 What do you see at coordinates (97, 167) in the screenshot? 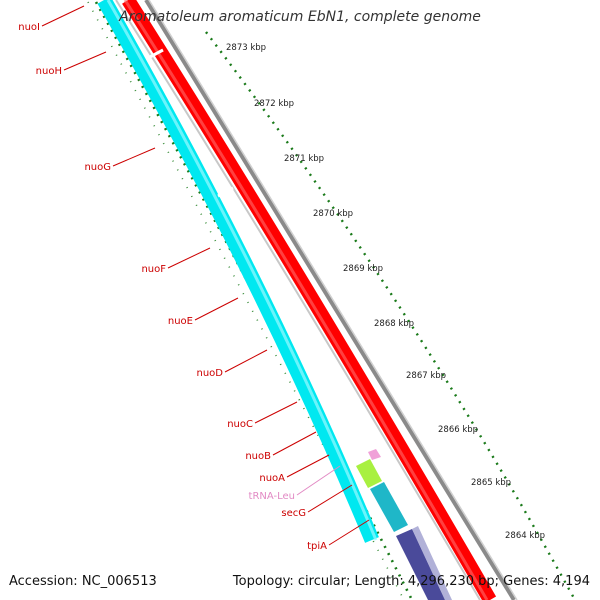
I see `gene-label-nuog: nuoG` at bounding box center [97, 167].